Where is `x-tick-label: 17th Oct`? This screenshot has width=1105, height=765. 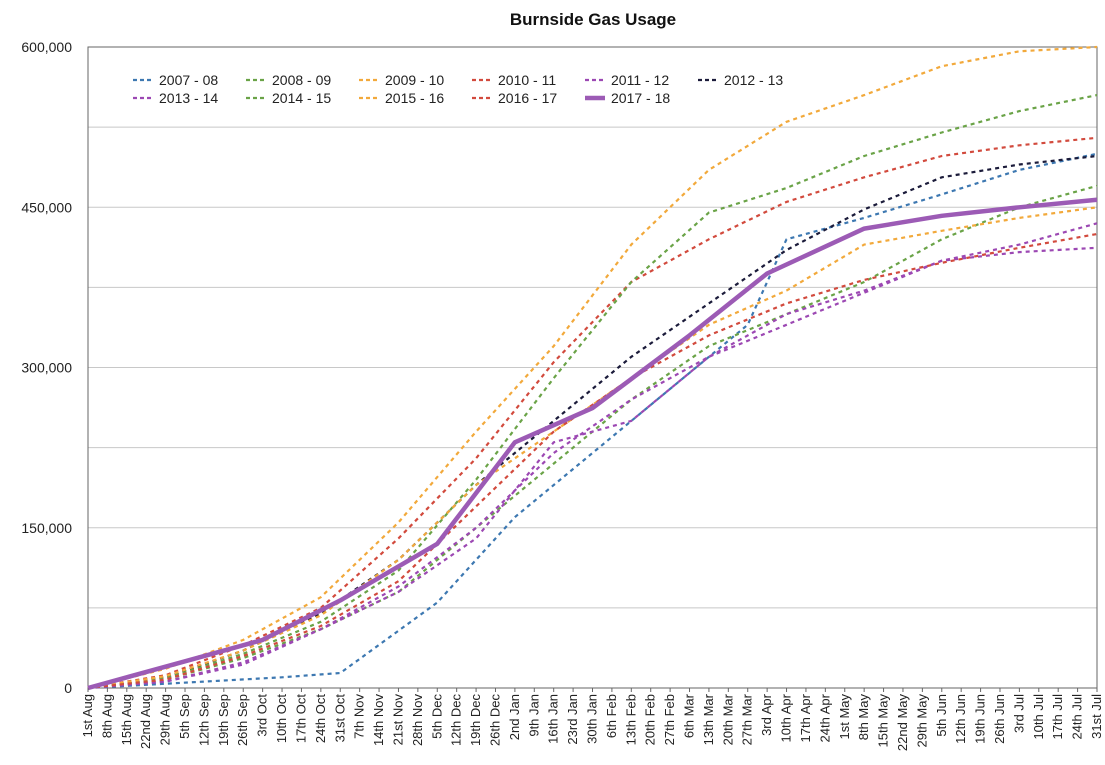
x-tick-label: 17th Oct is located at coordinates (300, 719).